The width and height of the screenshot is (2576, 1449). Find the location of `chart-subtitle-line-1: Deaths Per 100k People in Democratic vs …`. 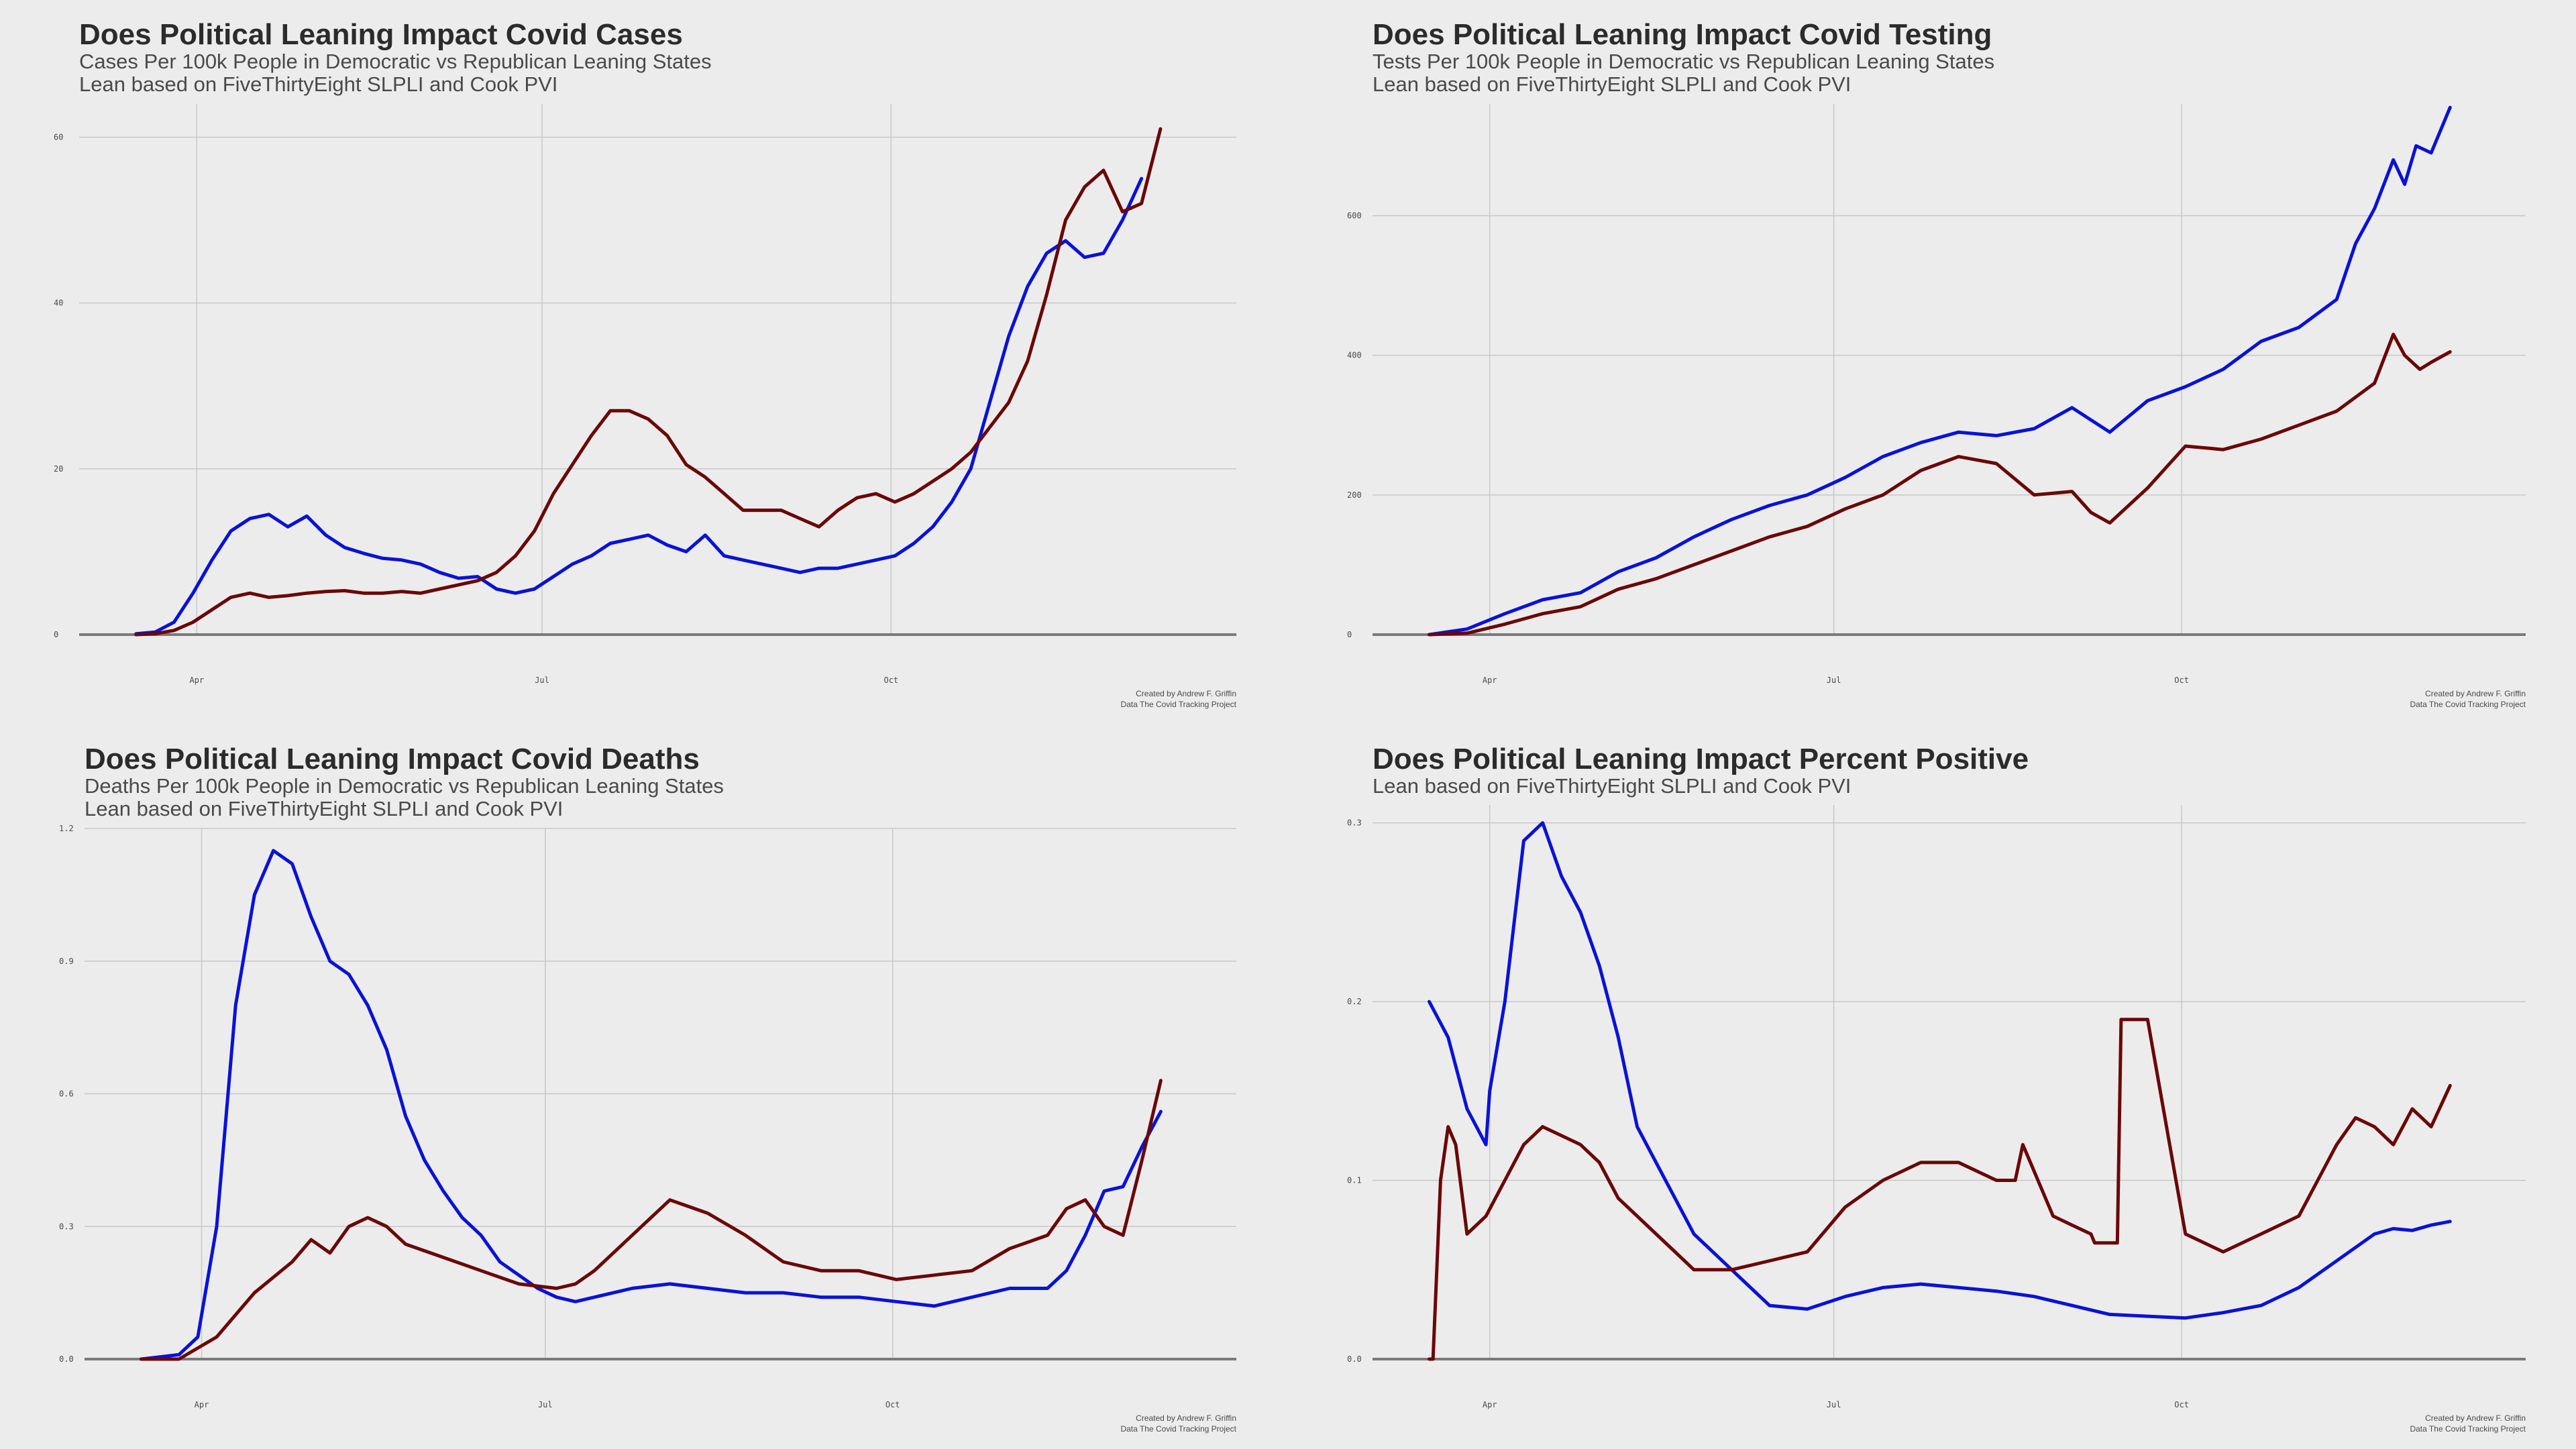

chart-subtitle-line-1: Deaths Per 100k People in Democratic vs … is located at coordinates (404, 786).